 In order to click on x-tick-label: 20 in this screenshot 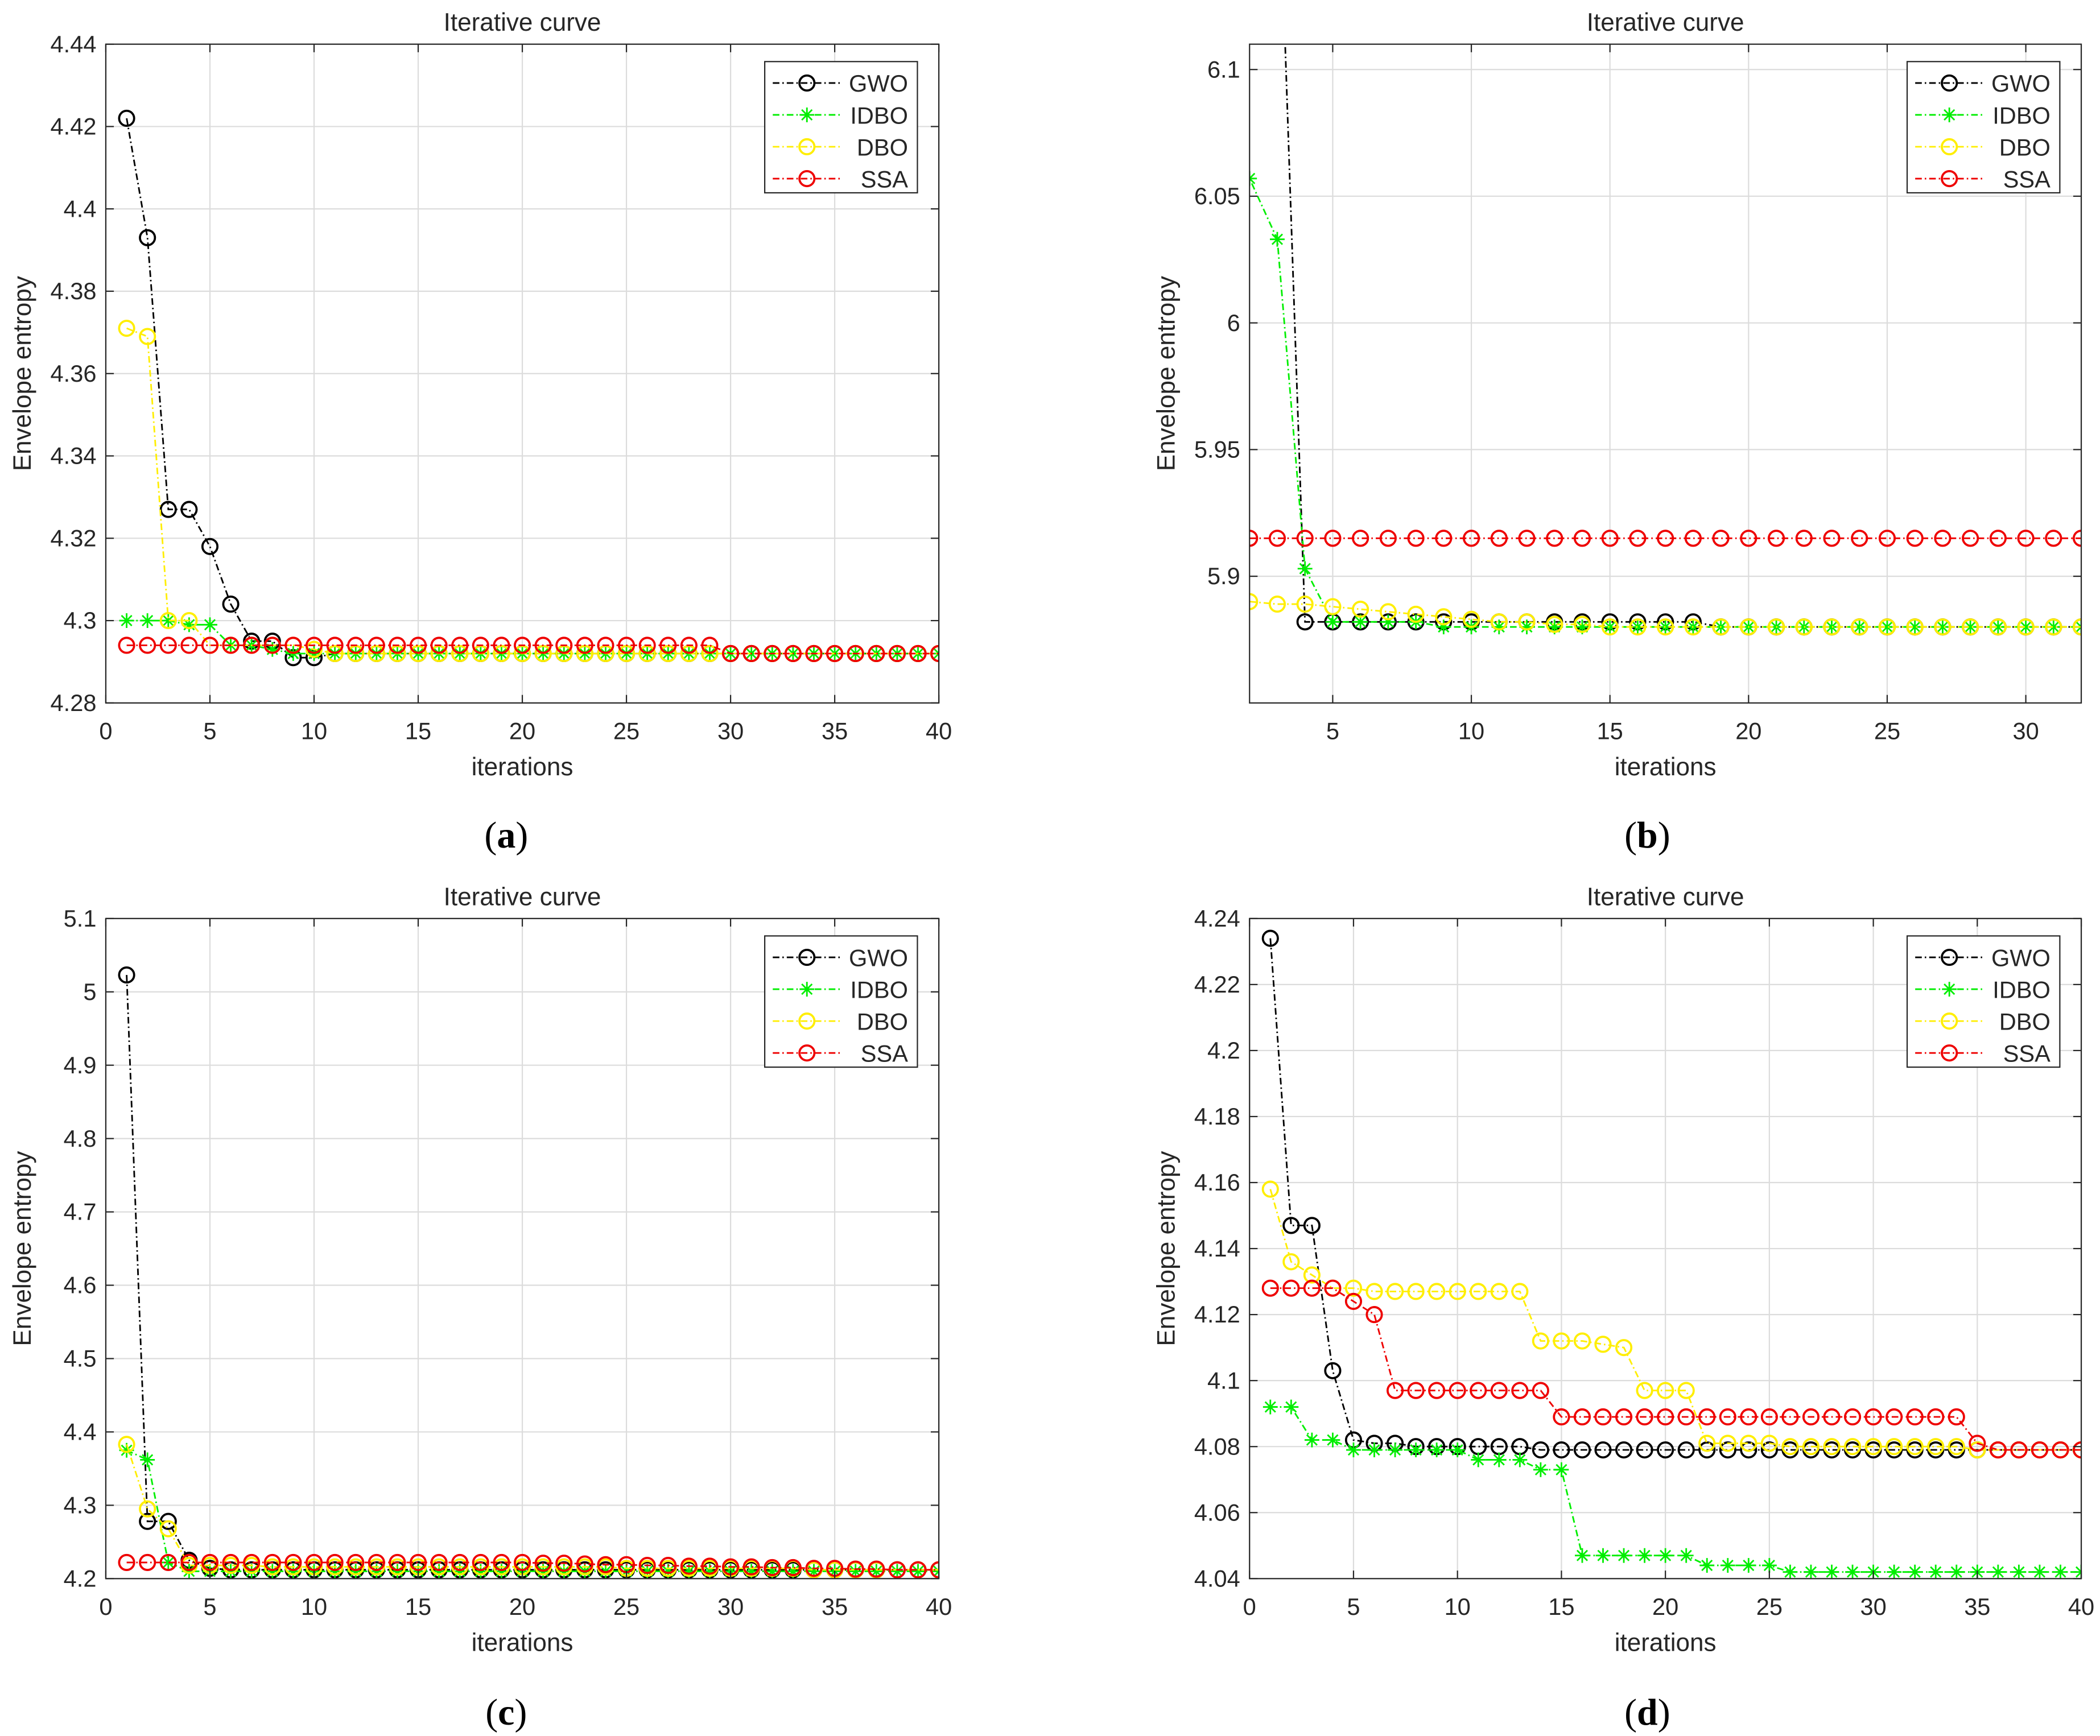, I will do `click(1665, 1606)`.